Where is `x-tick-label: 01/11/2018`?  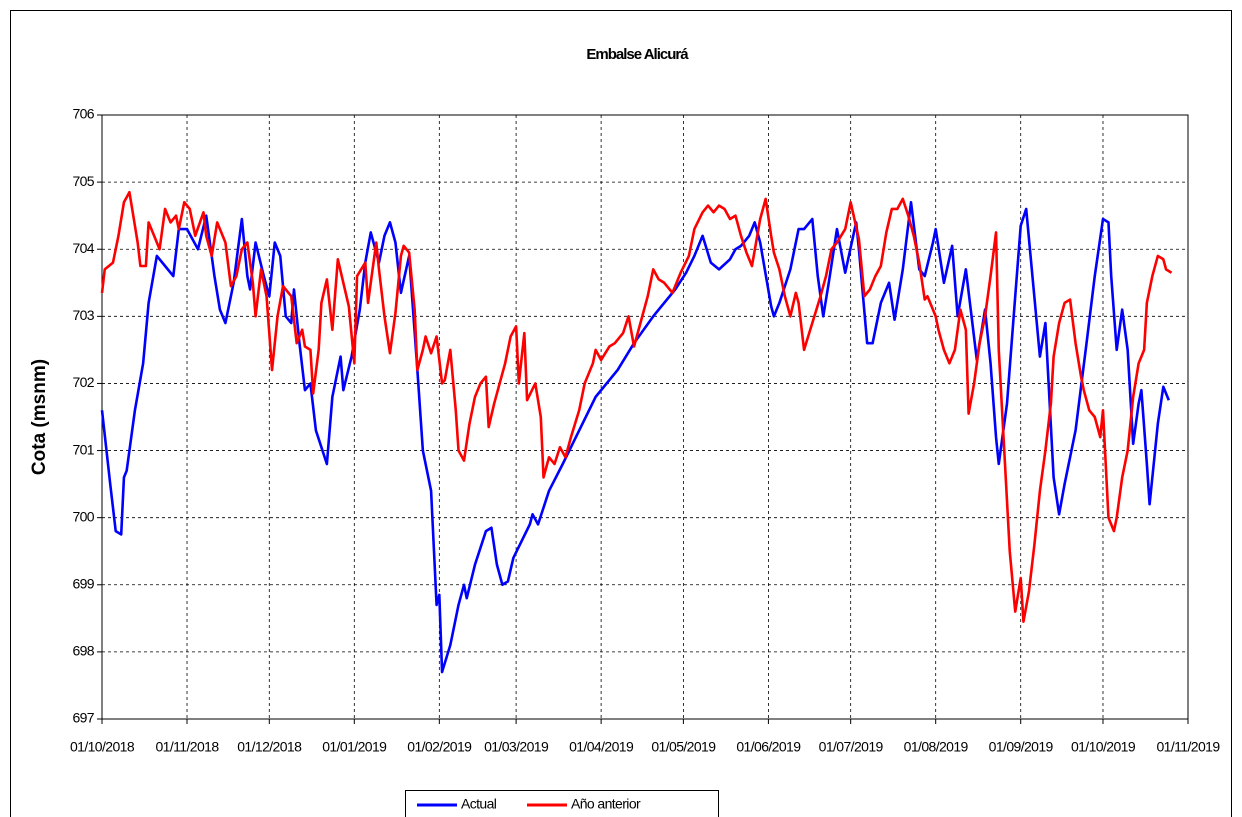 x-tick-label: 01/11/2018 is located at coordinates (187, 747).